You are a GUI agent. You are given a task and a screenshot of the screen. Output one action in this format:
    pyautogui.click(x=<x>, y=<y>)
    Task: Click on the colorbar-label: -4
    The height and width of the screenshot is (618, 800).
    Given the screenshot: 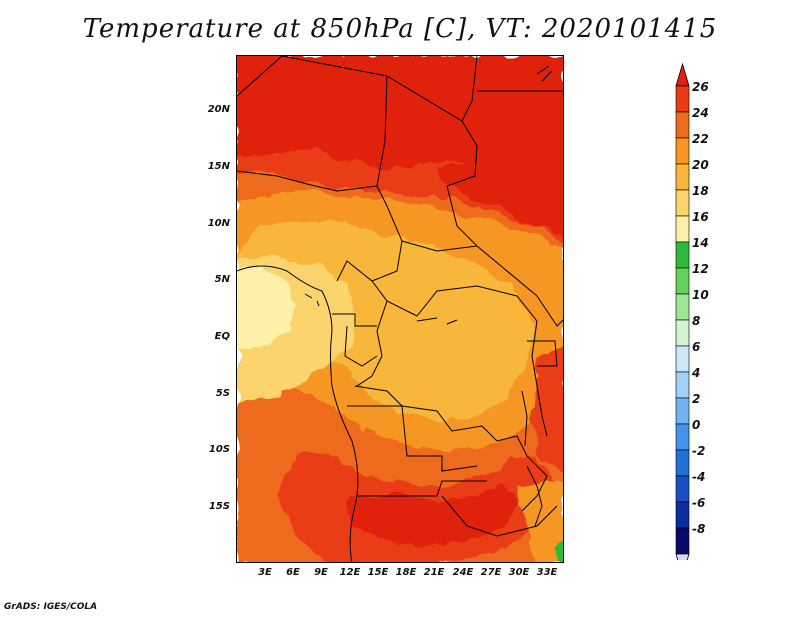 What is the action you would take?
    pyautogui.click(x=699, y=477)
    